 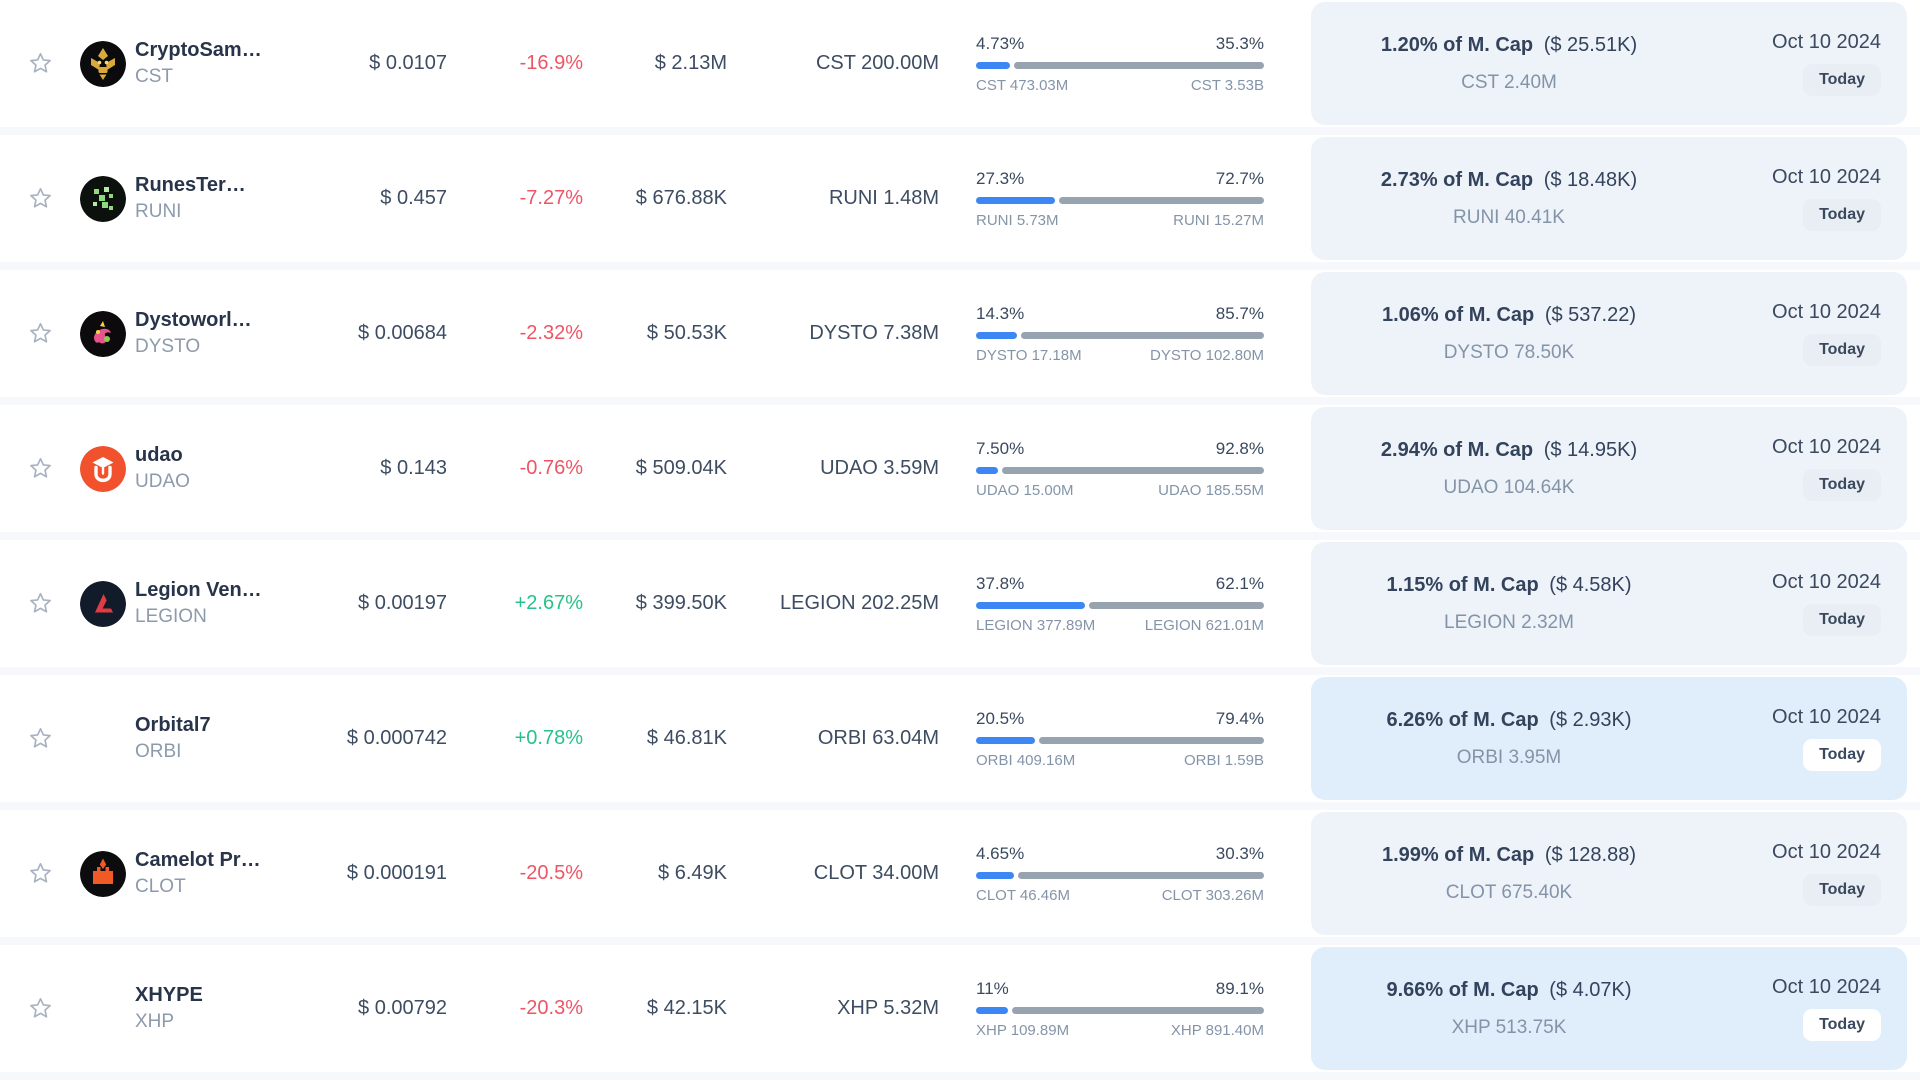 What do you see at coordinates (551, 333) in the screenshot?
I see `change-cell: -2.32%` at bounding box center [551, 333].